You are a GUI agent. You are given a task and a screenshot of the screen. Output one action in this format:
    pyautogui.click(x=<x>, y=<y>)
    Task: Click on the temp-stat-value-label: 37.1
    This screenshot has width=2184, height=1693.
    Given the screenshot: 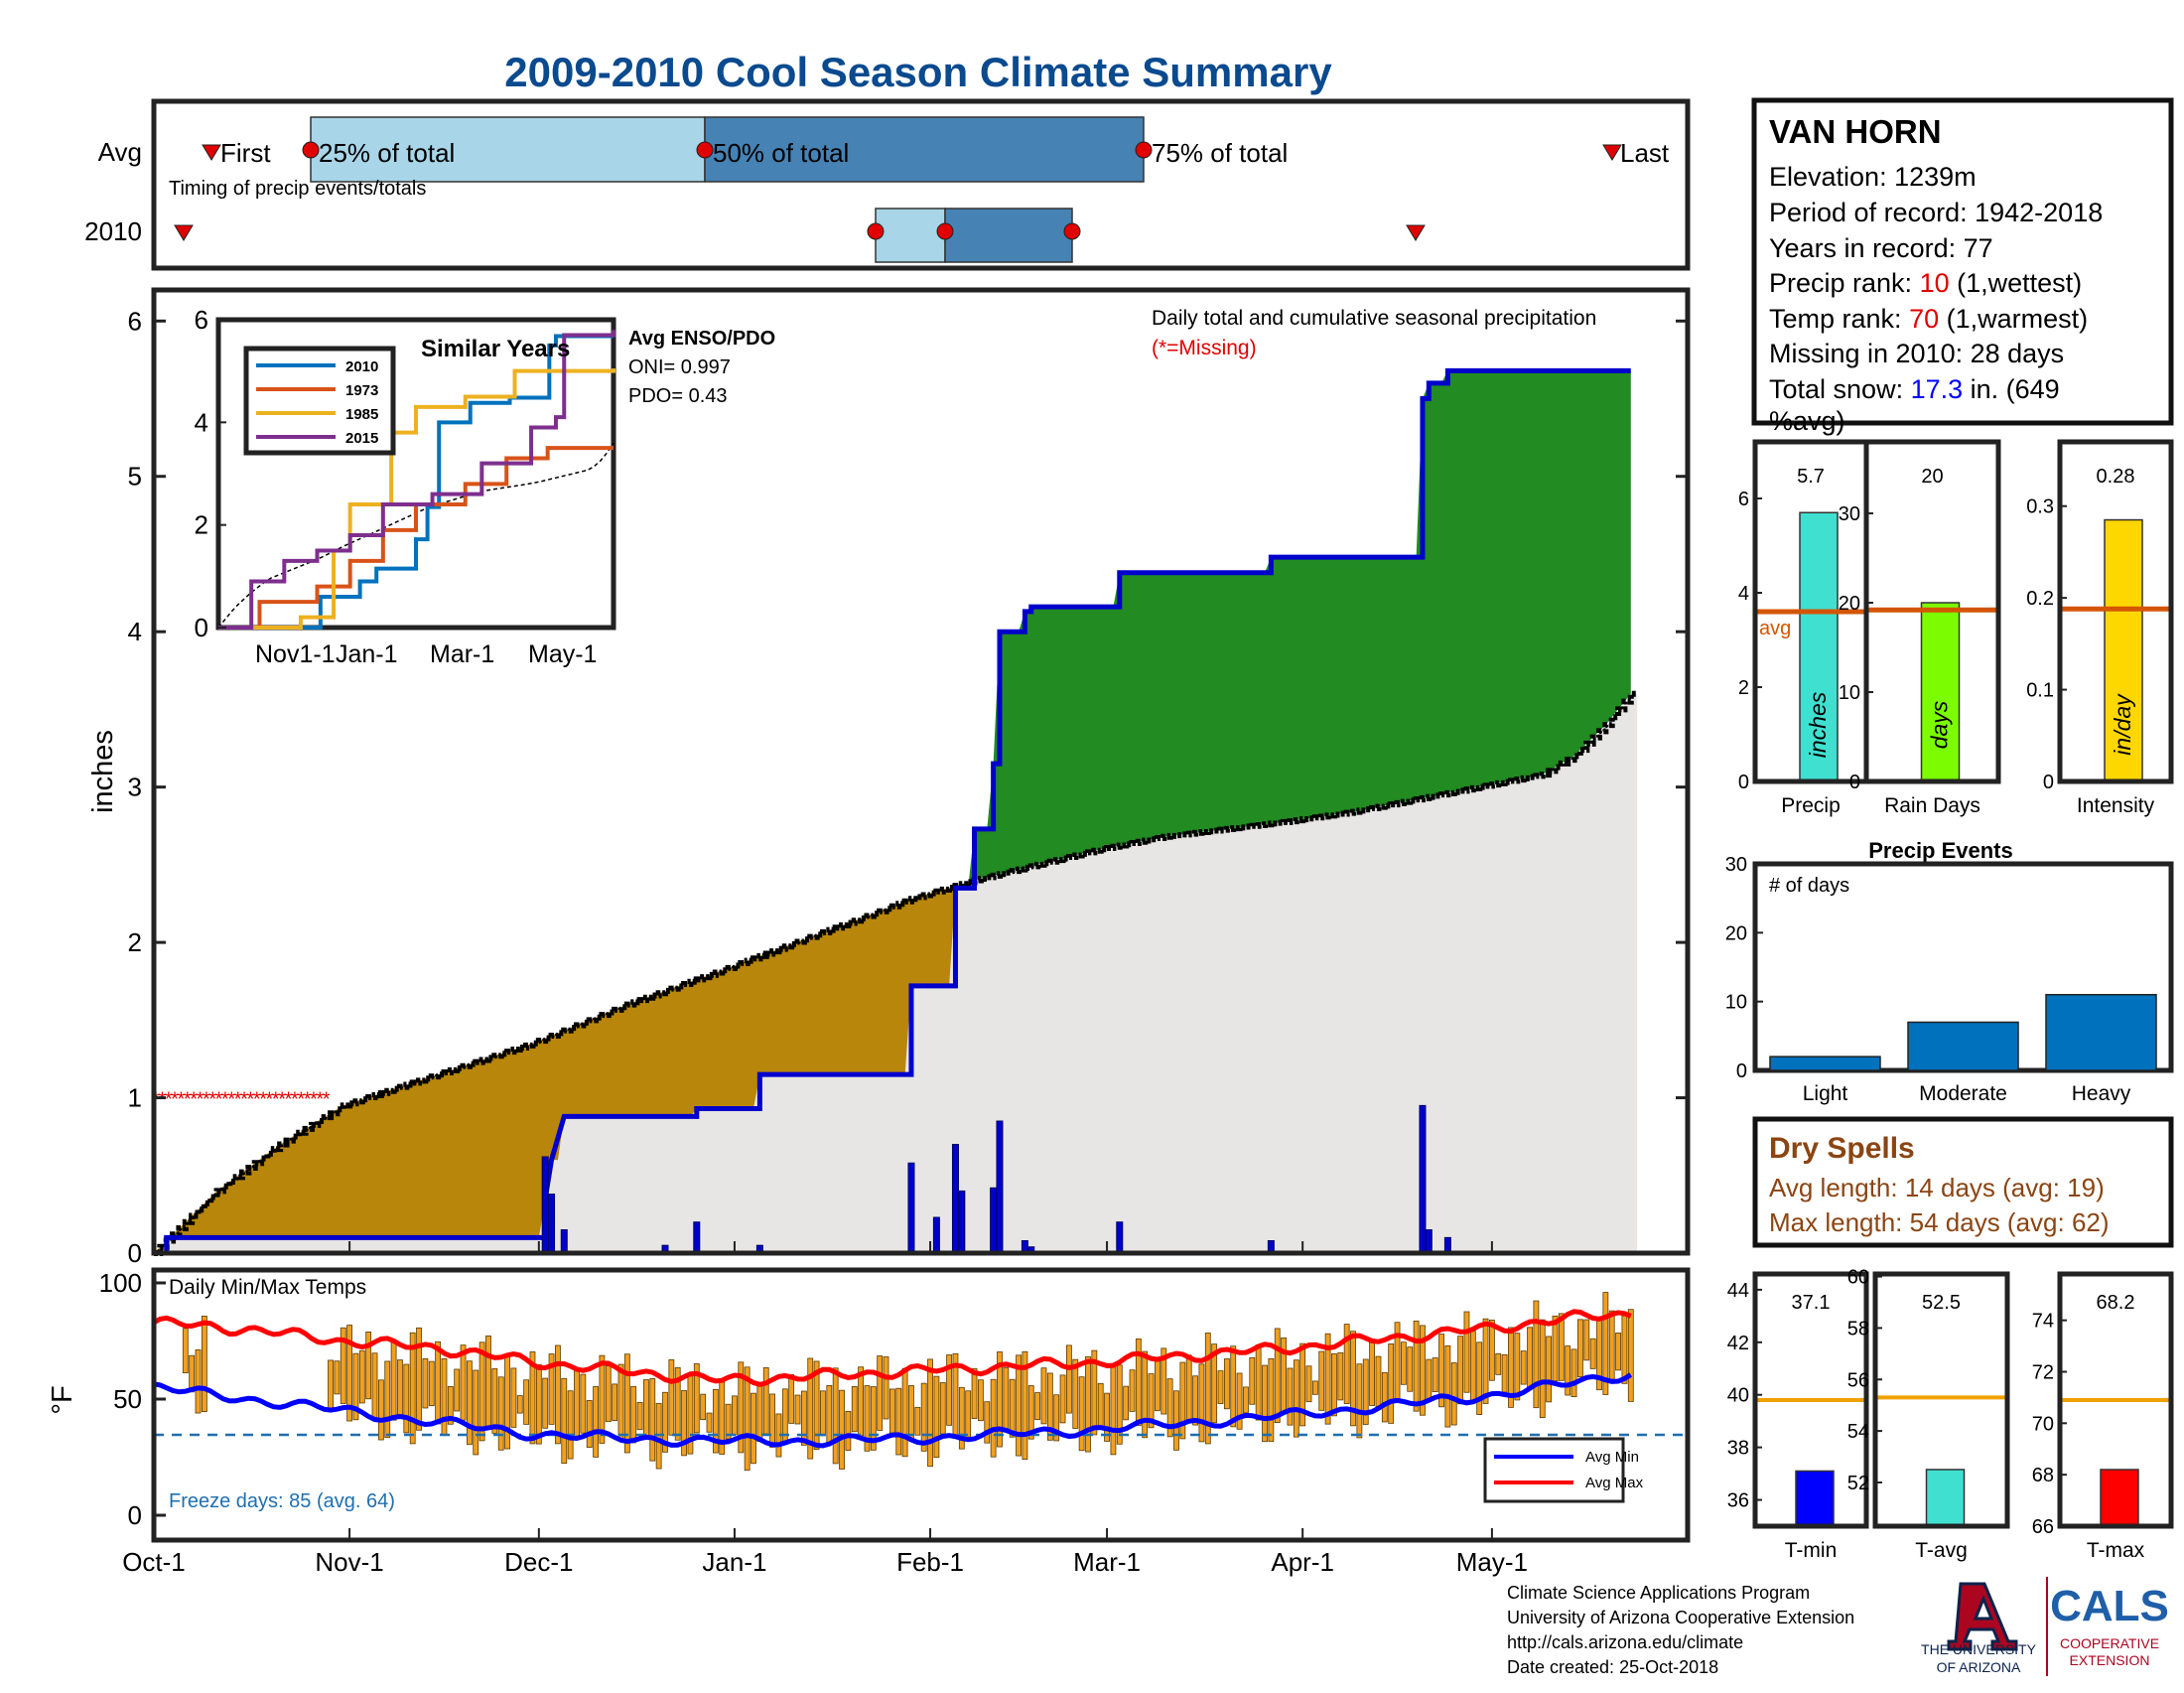 What is the action you would take?
    pyautogui.click(x=1811, y=1303)
    